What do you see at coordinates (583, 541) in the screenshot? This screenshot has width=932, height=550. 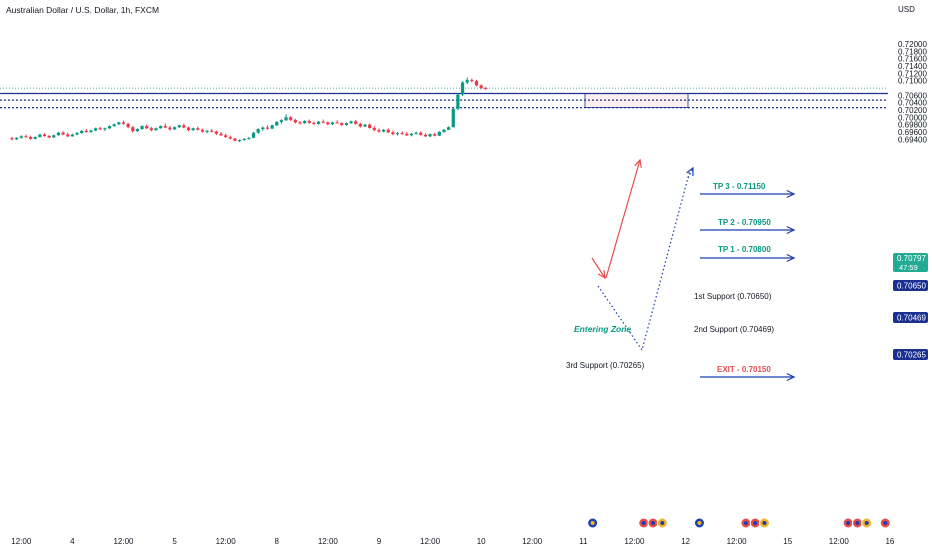 I see `time-tick-label: 11` at bounding box center [583, 541].